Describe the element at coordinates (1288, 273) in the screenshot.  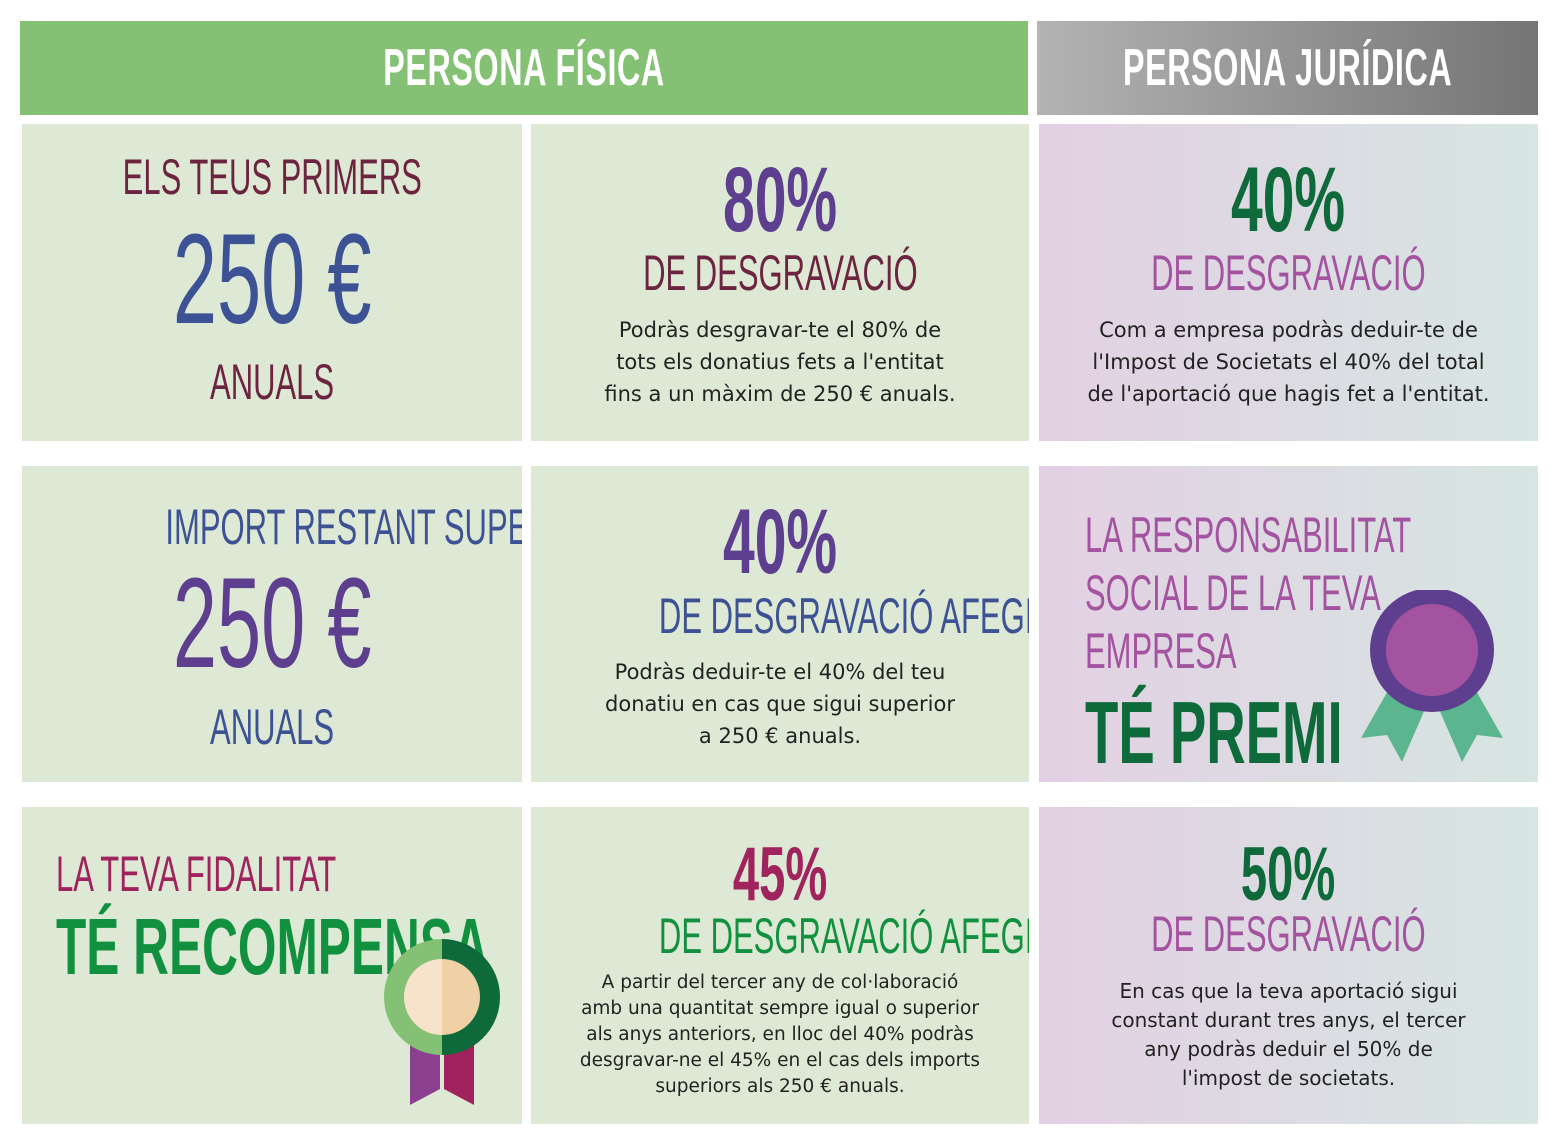
I see `juridica-percent-40-label: DE DESGRAVACIÓ` at that location.